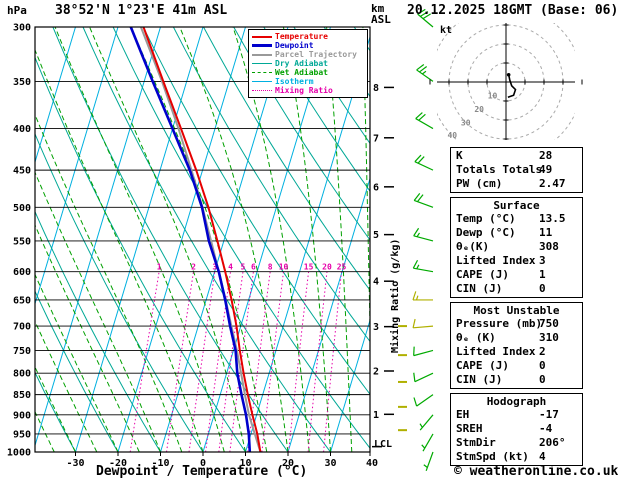  Describe the element at coordinates (516, 380) in the screenshot. I see `table-row: CIN (J) 0` at that location.